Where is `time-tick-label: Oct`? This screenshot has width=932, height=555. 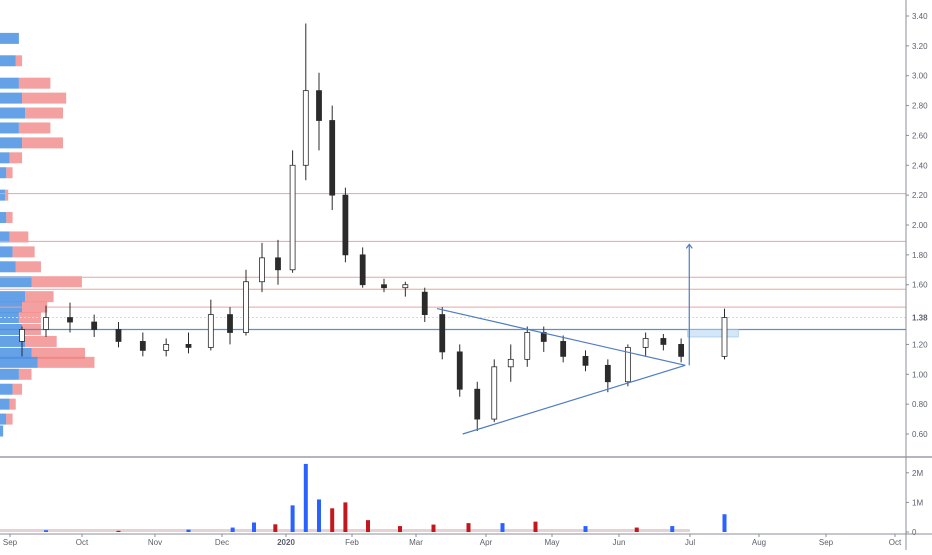
time-tick-label: Oct is located at coordinates (82, 542).